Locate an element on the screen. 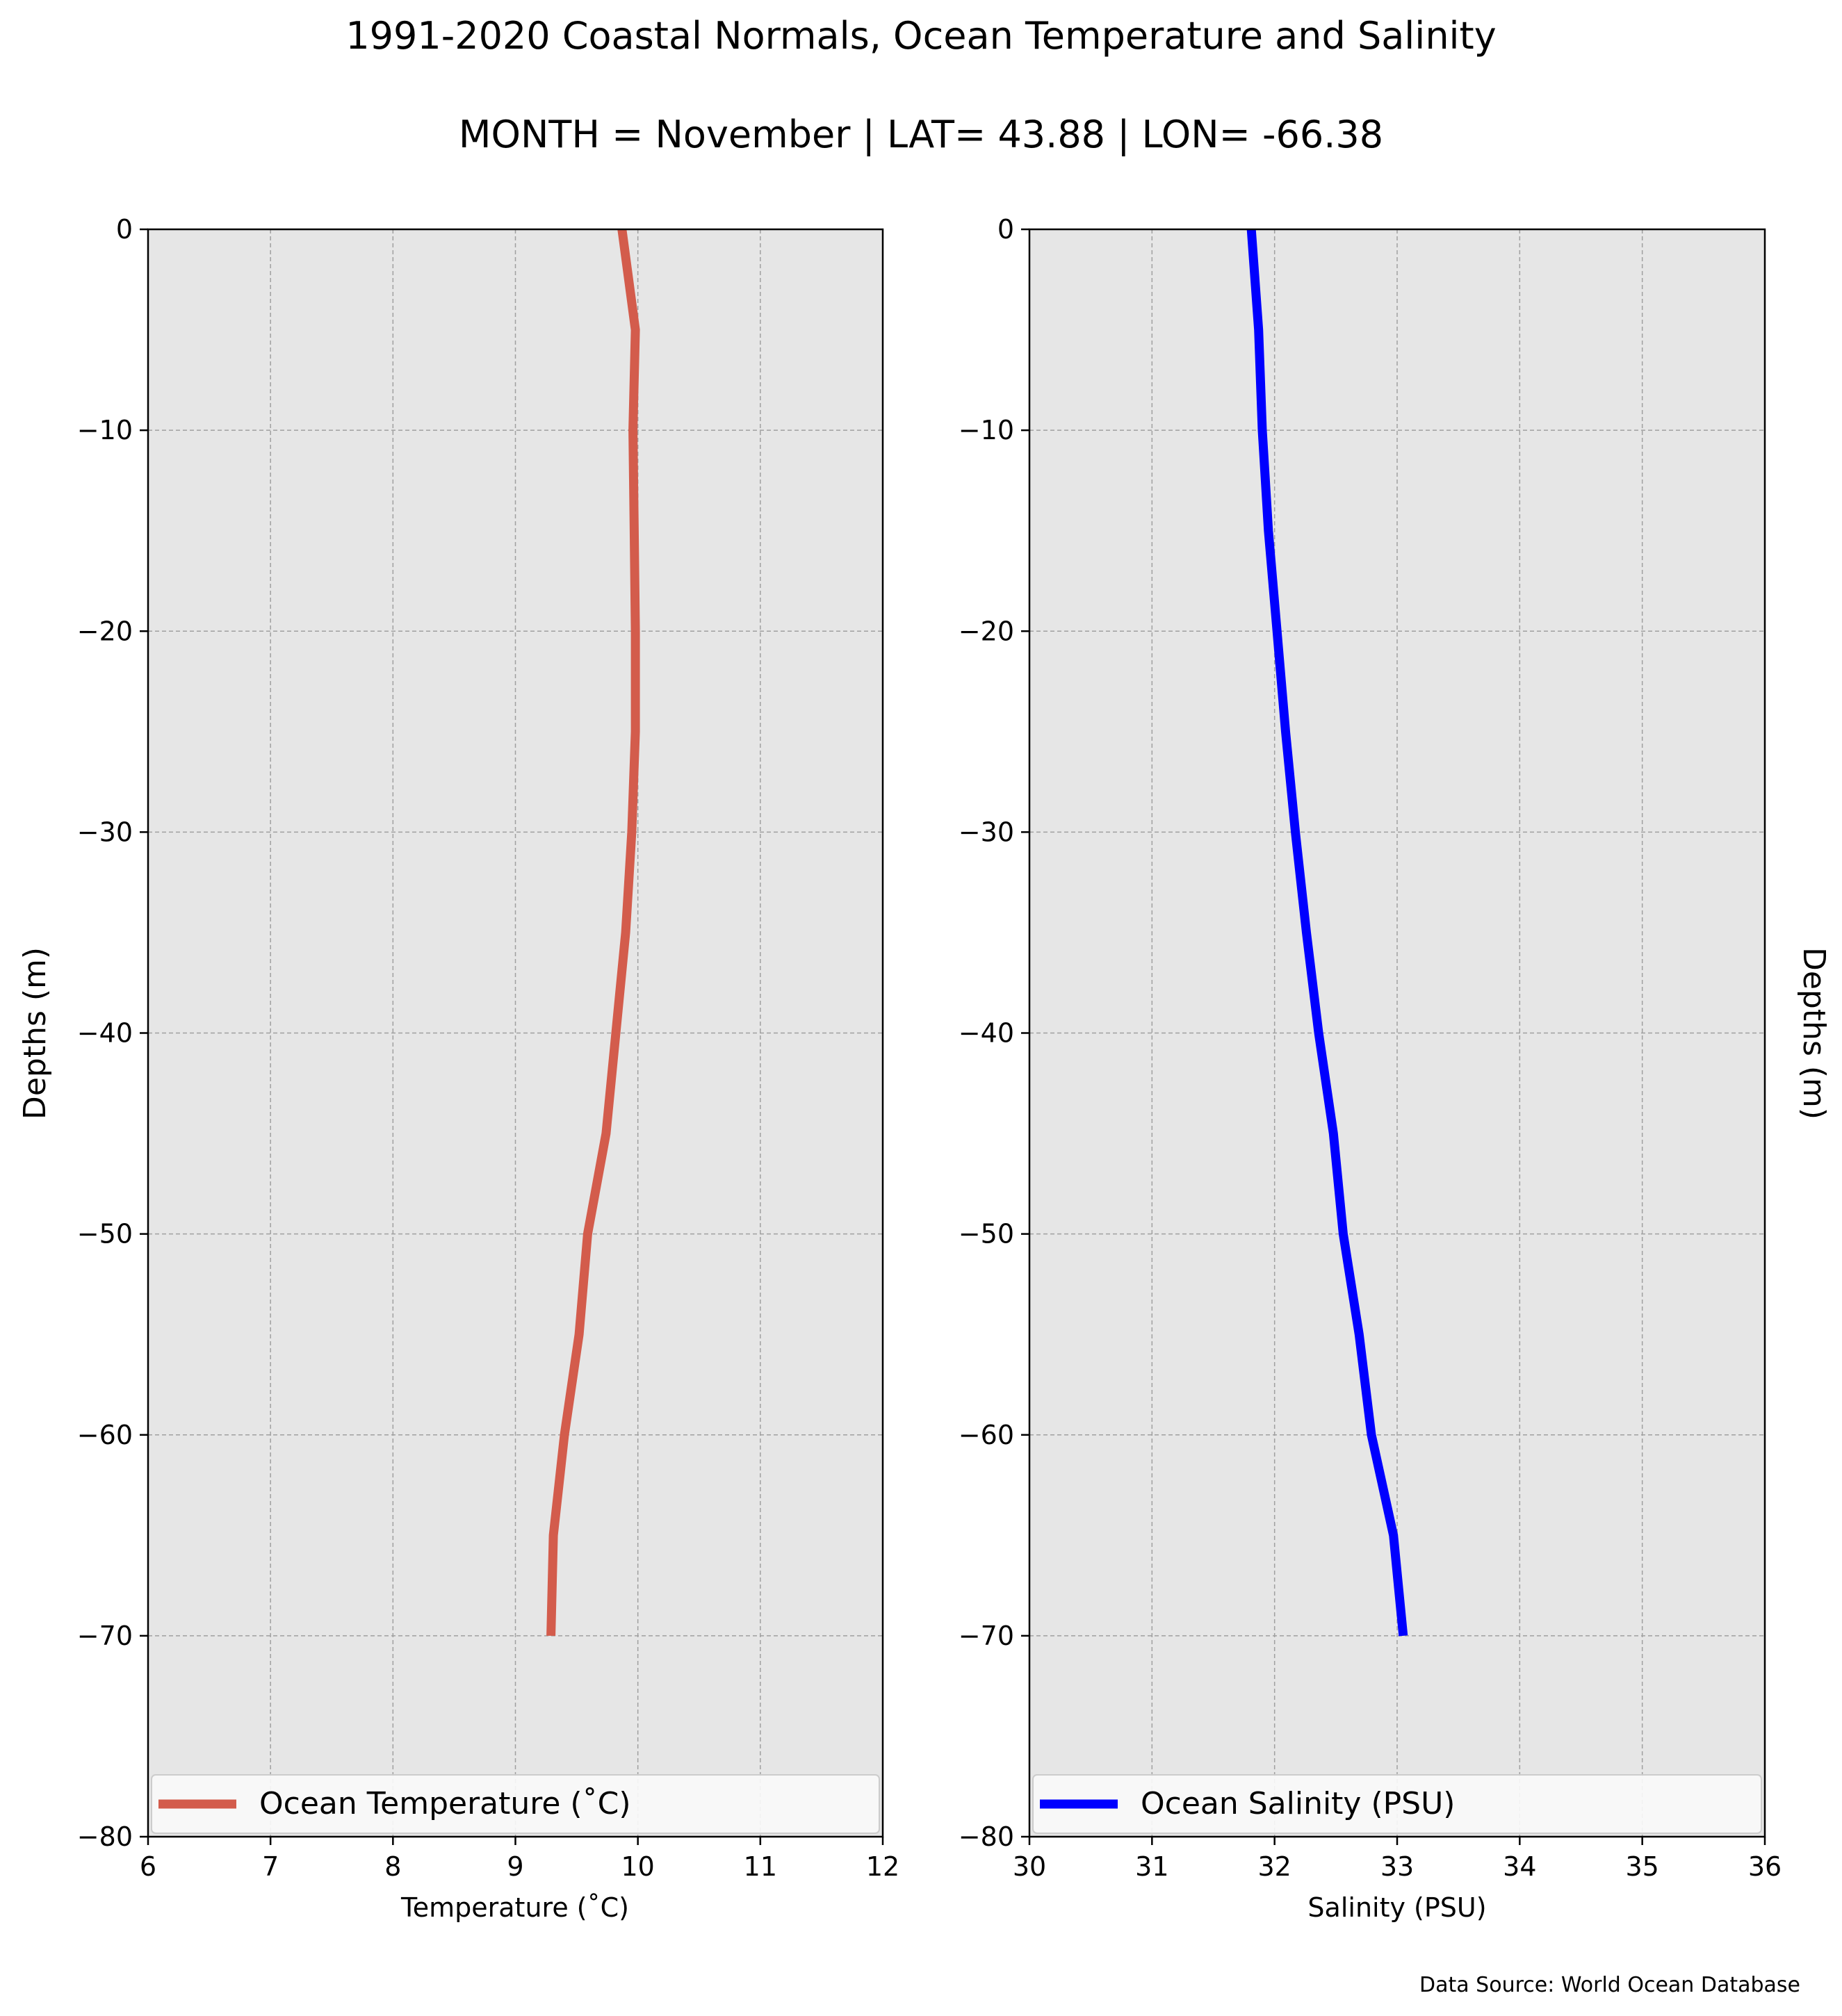 The image size is (1842, 2016). temperature-legend-label: Ocean Temperature (˚C) is located at coordinates (445, 1804).